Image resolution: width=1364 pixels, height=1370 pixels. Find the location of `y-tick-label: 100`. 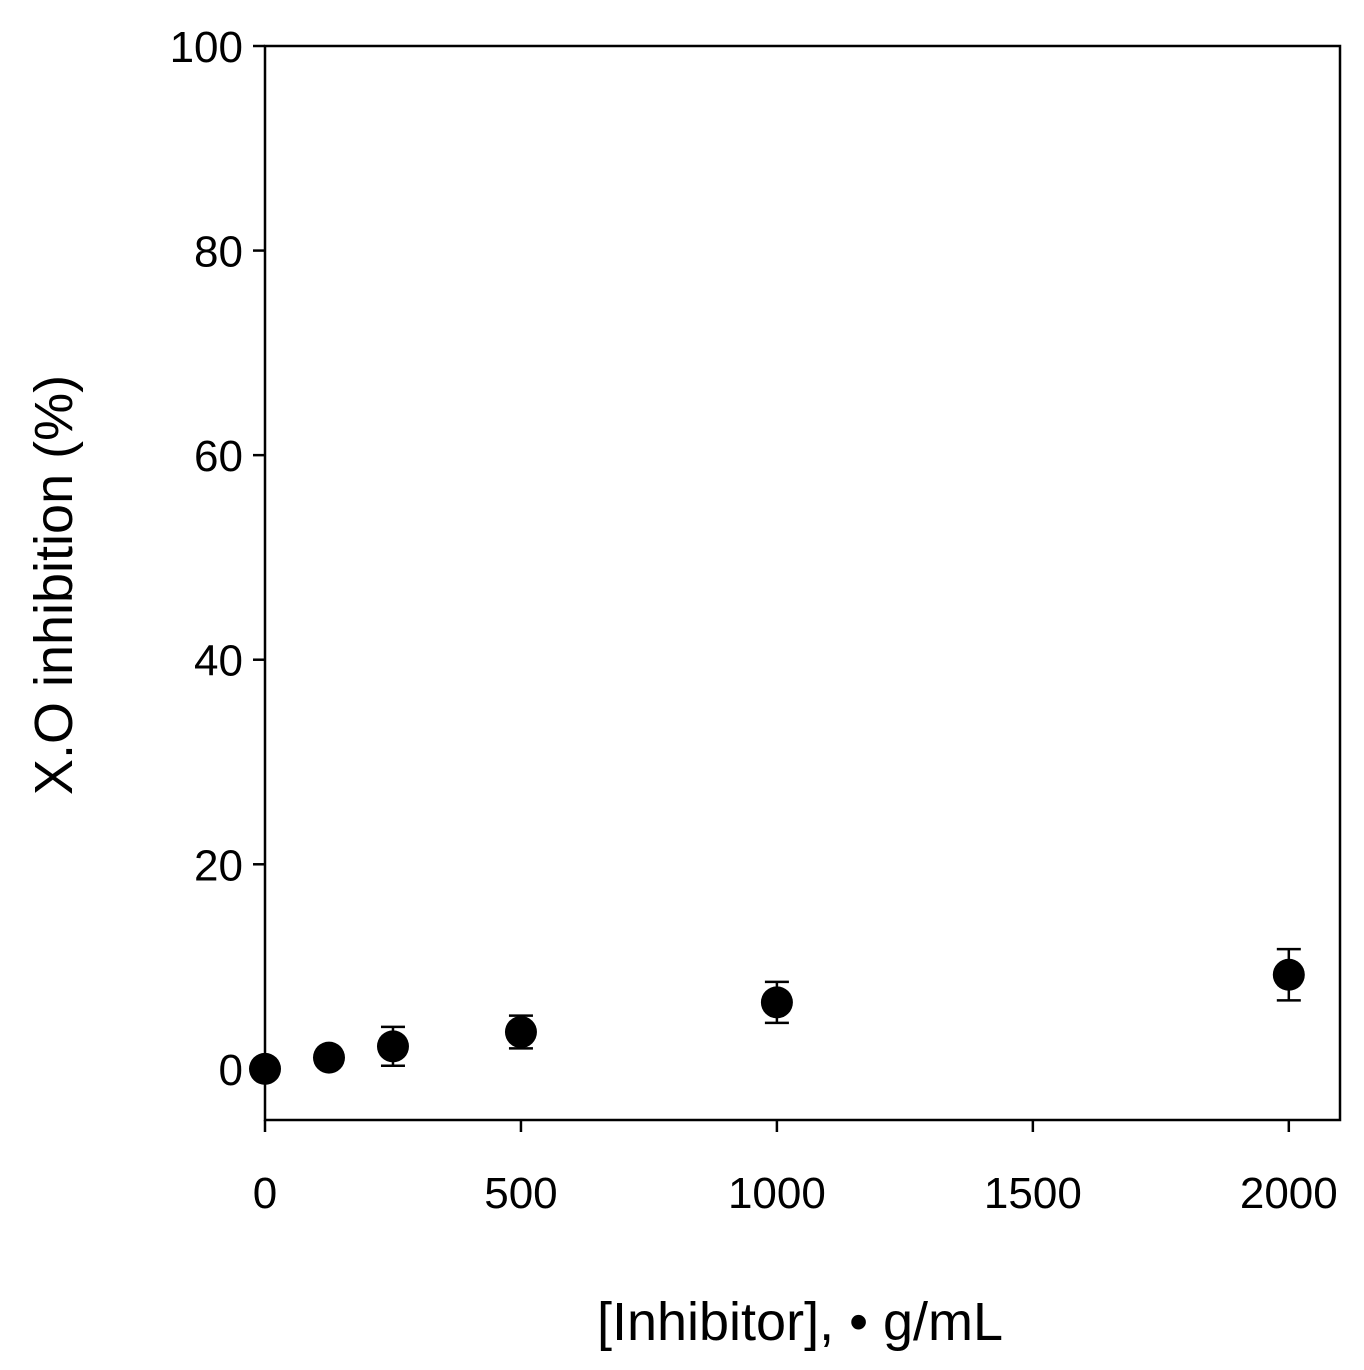

y-tick-label: 100 is located at coordinates (206, 47).